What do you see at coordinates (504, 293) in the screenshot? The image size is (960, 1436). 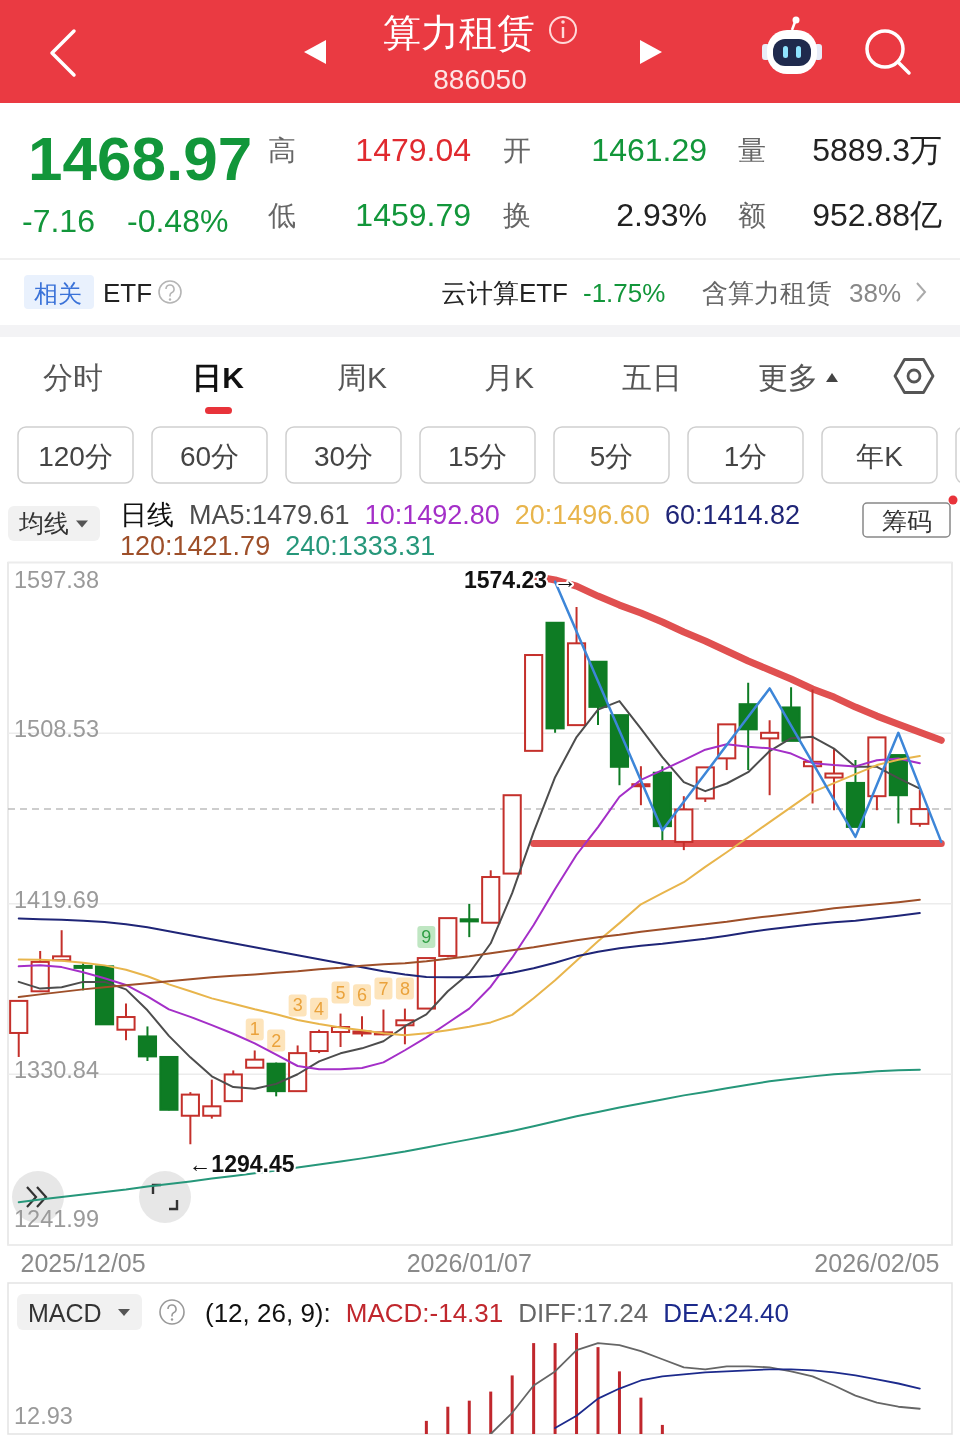 I see `text: 云计算ETF` at bounding box center [504, 293].